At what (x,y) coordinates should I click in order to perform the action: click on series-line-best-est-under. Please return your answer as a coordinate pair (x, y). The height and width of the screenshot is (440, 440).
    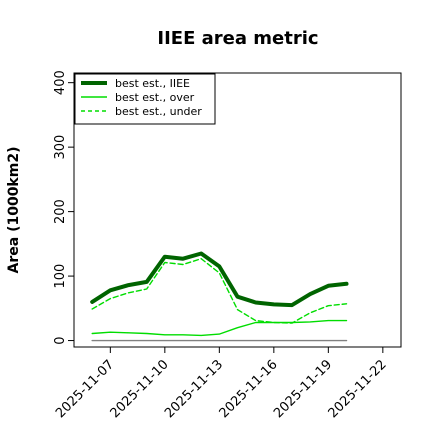
    Looking at the image, I should click on (219, 291).